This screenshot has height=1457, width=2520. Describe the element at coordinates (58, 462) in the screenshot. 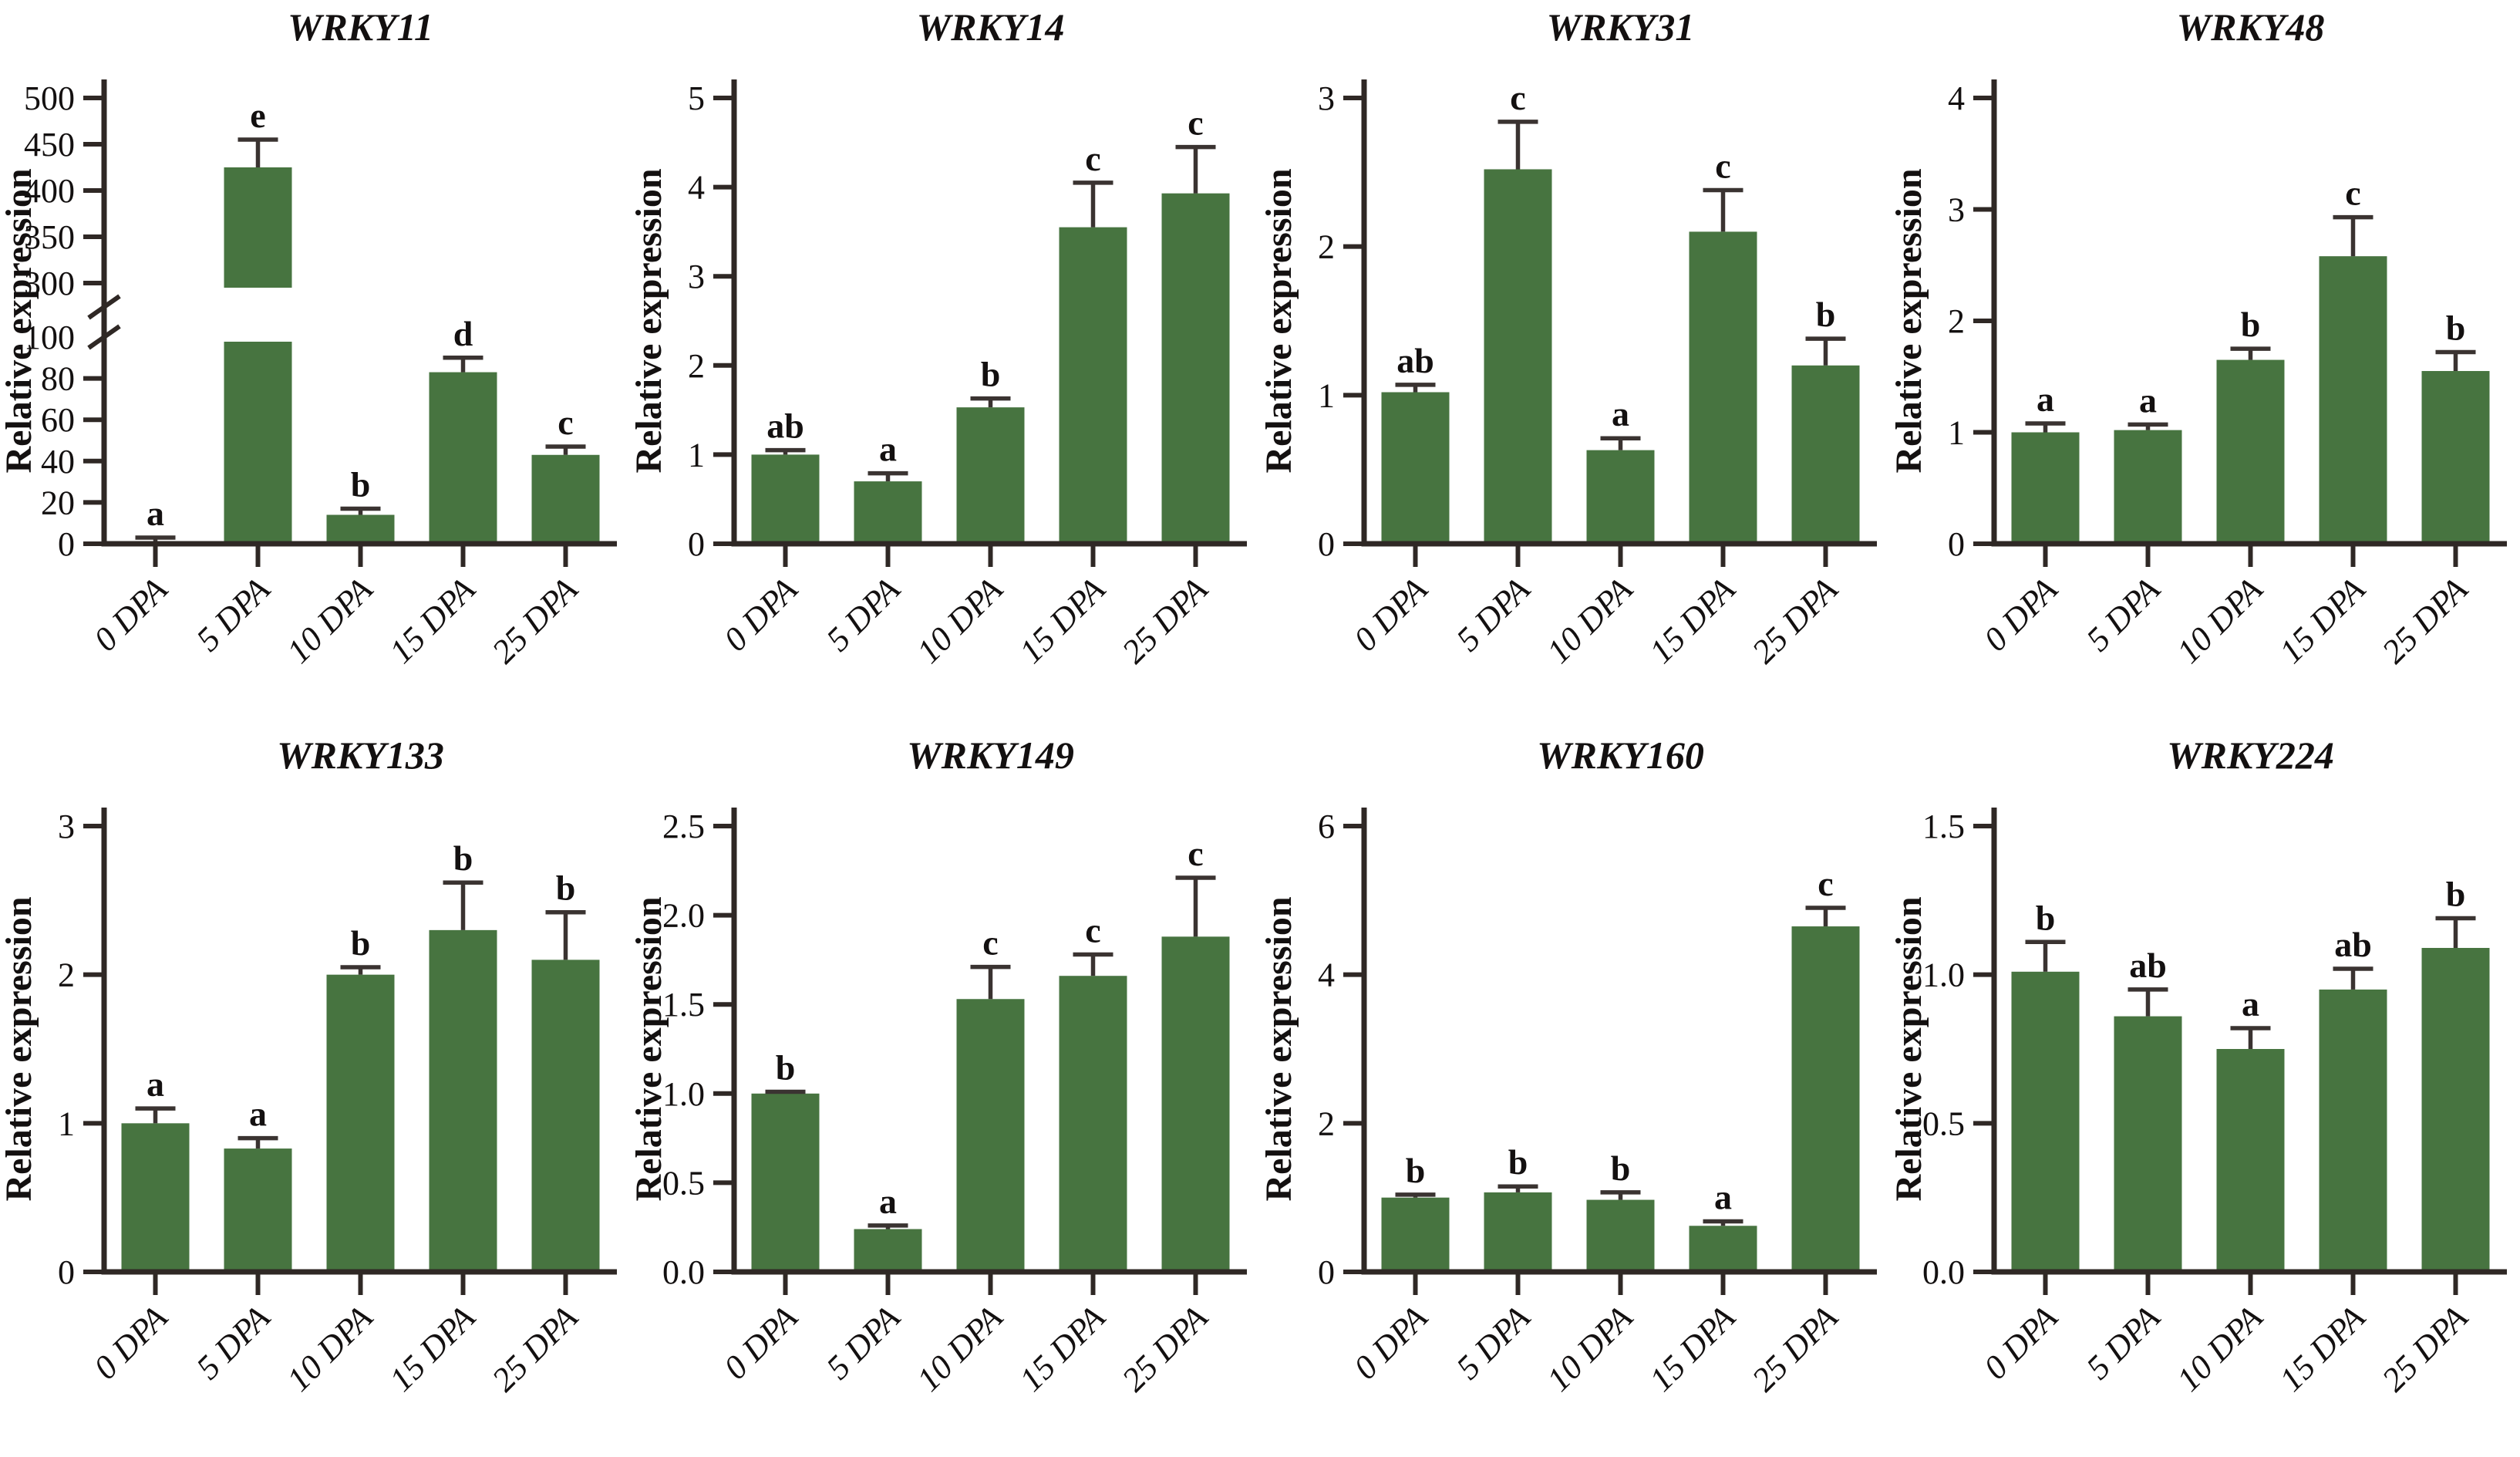

I see `y-tick-label: 40` at that location.